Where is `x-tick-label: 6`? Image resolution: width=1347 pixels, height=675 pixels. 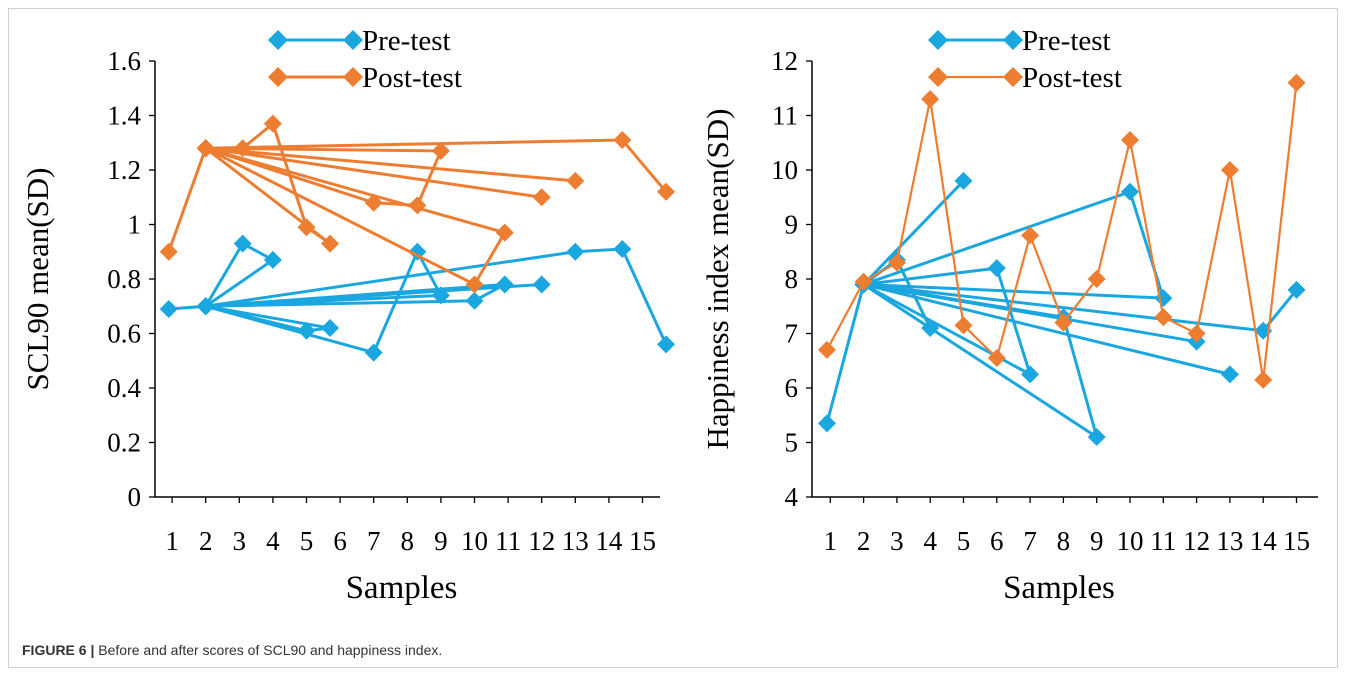
x-tick-label: 6 is located at coordinates (997, 541).